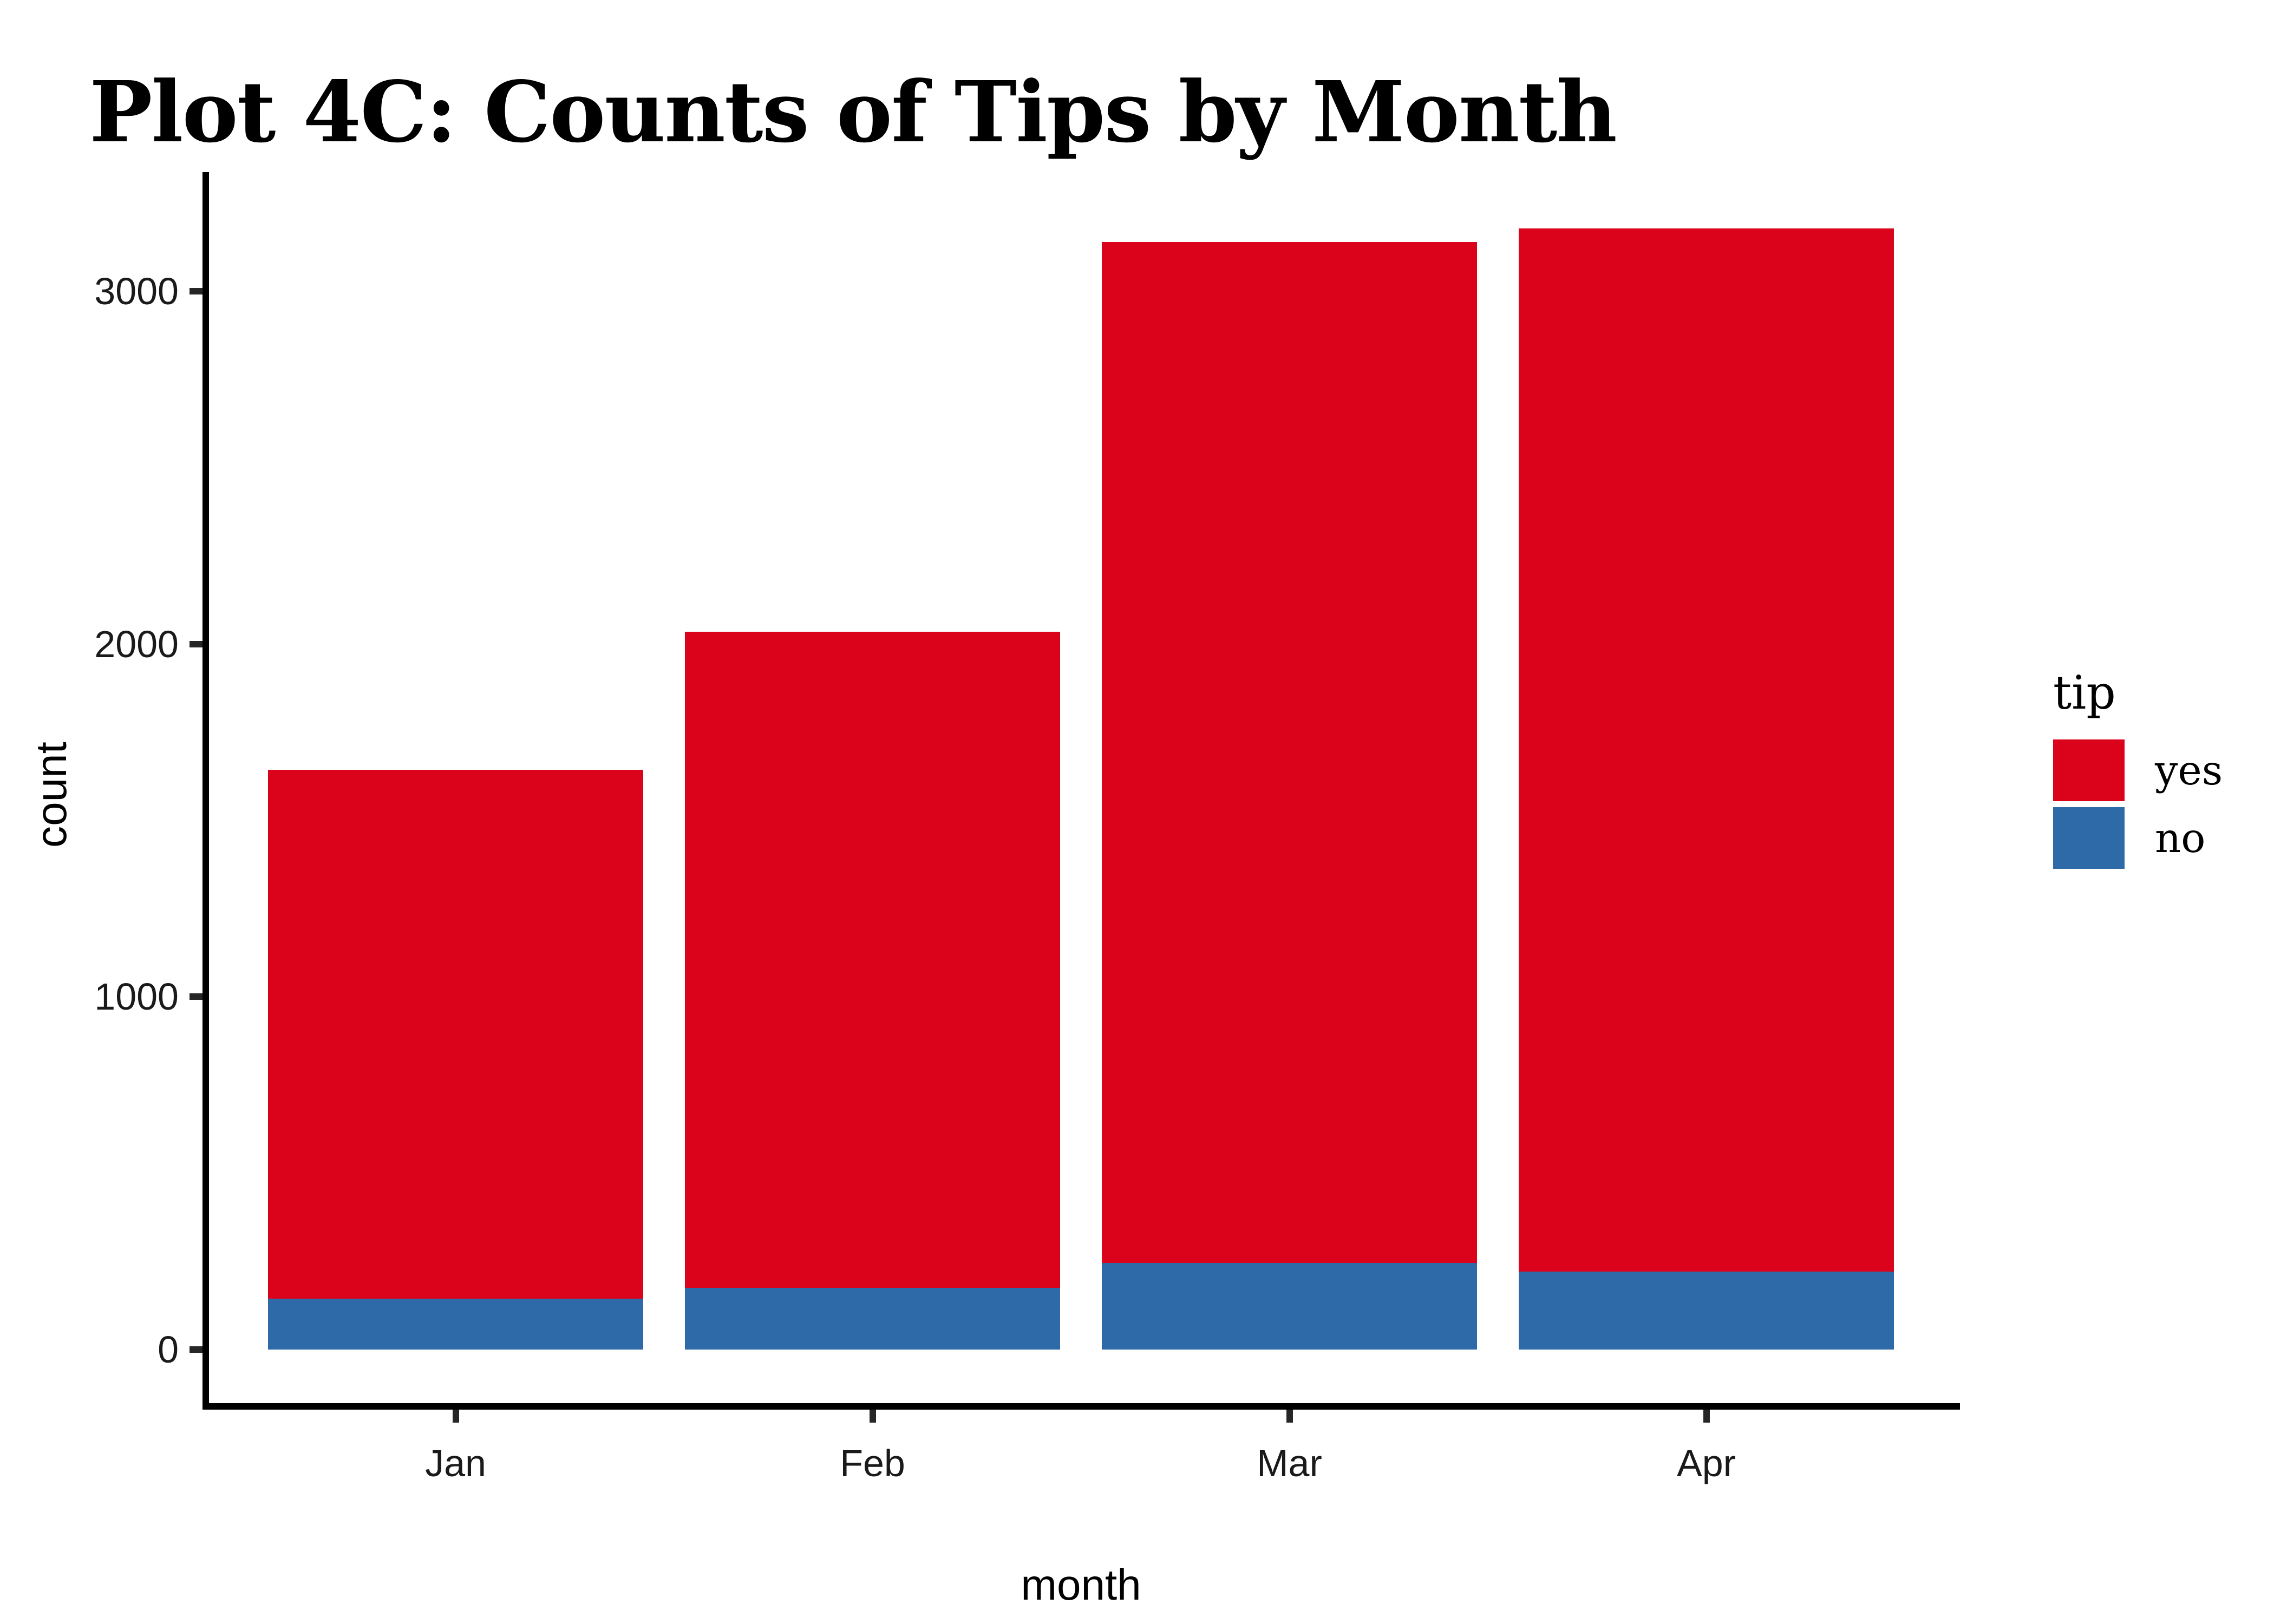 The image size is (2274, 1624). I want to click on bar-segment-no-feb, so click(873, 1318).